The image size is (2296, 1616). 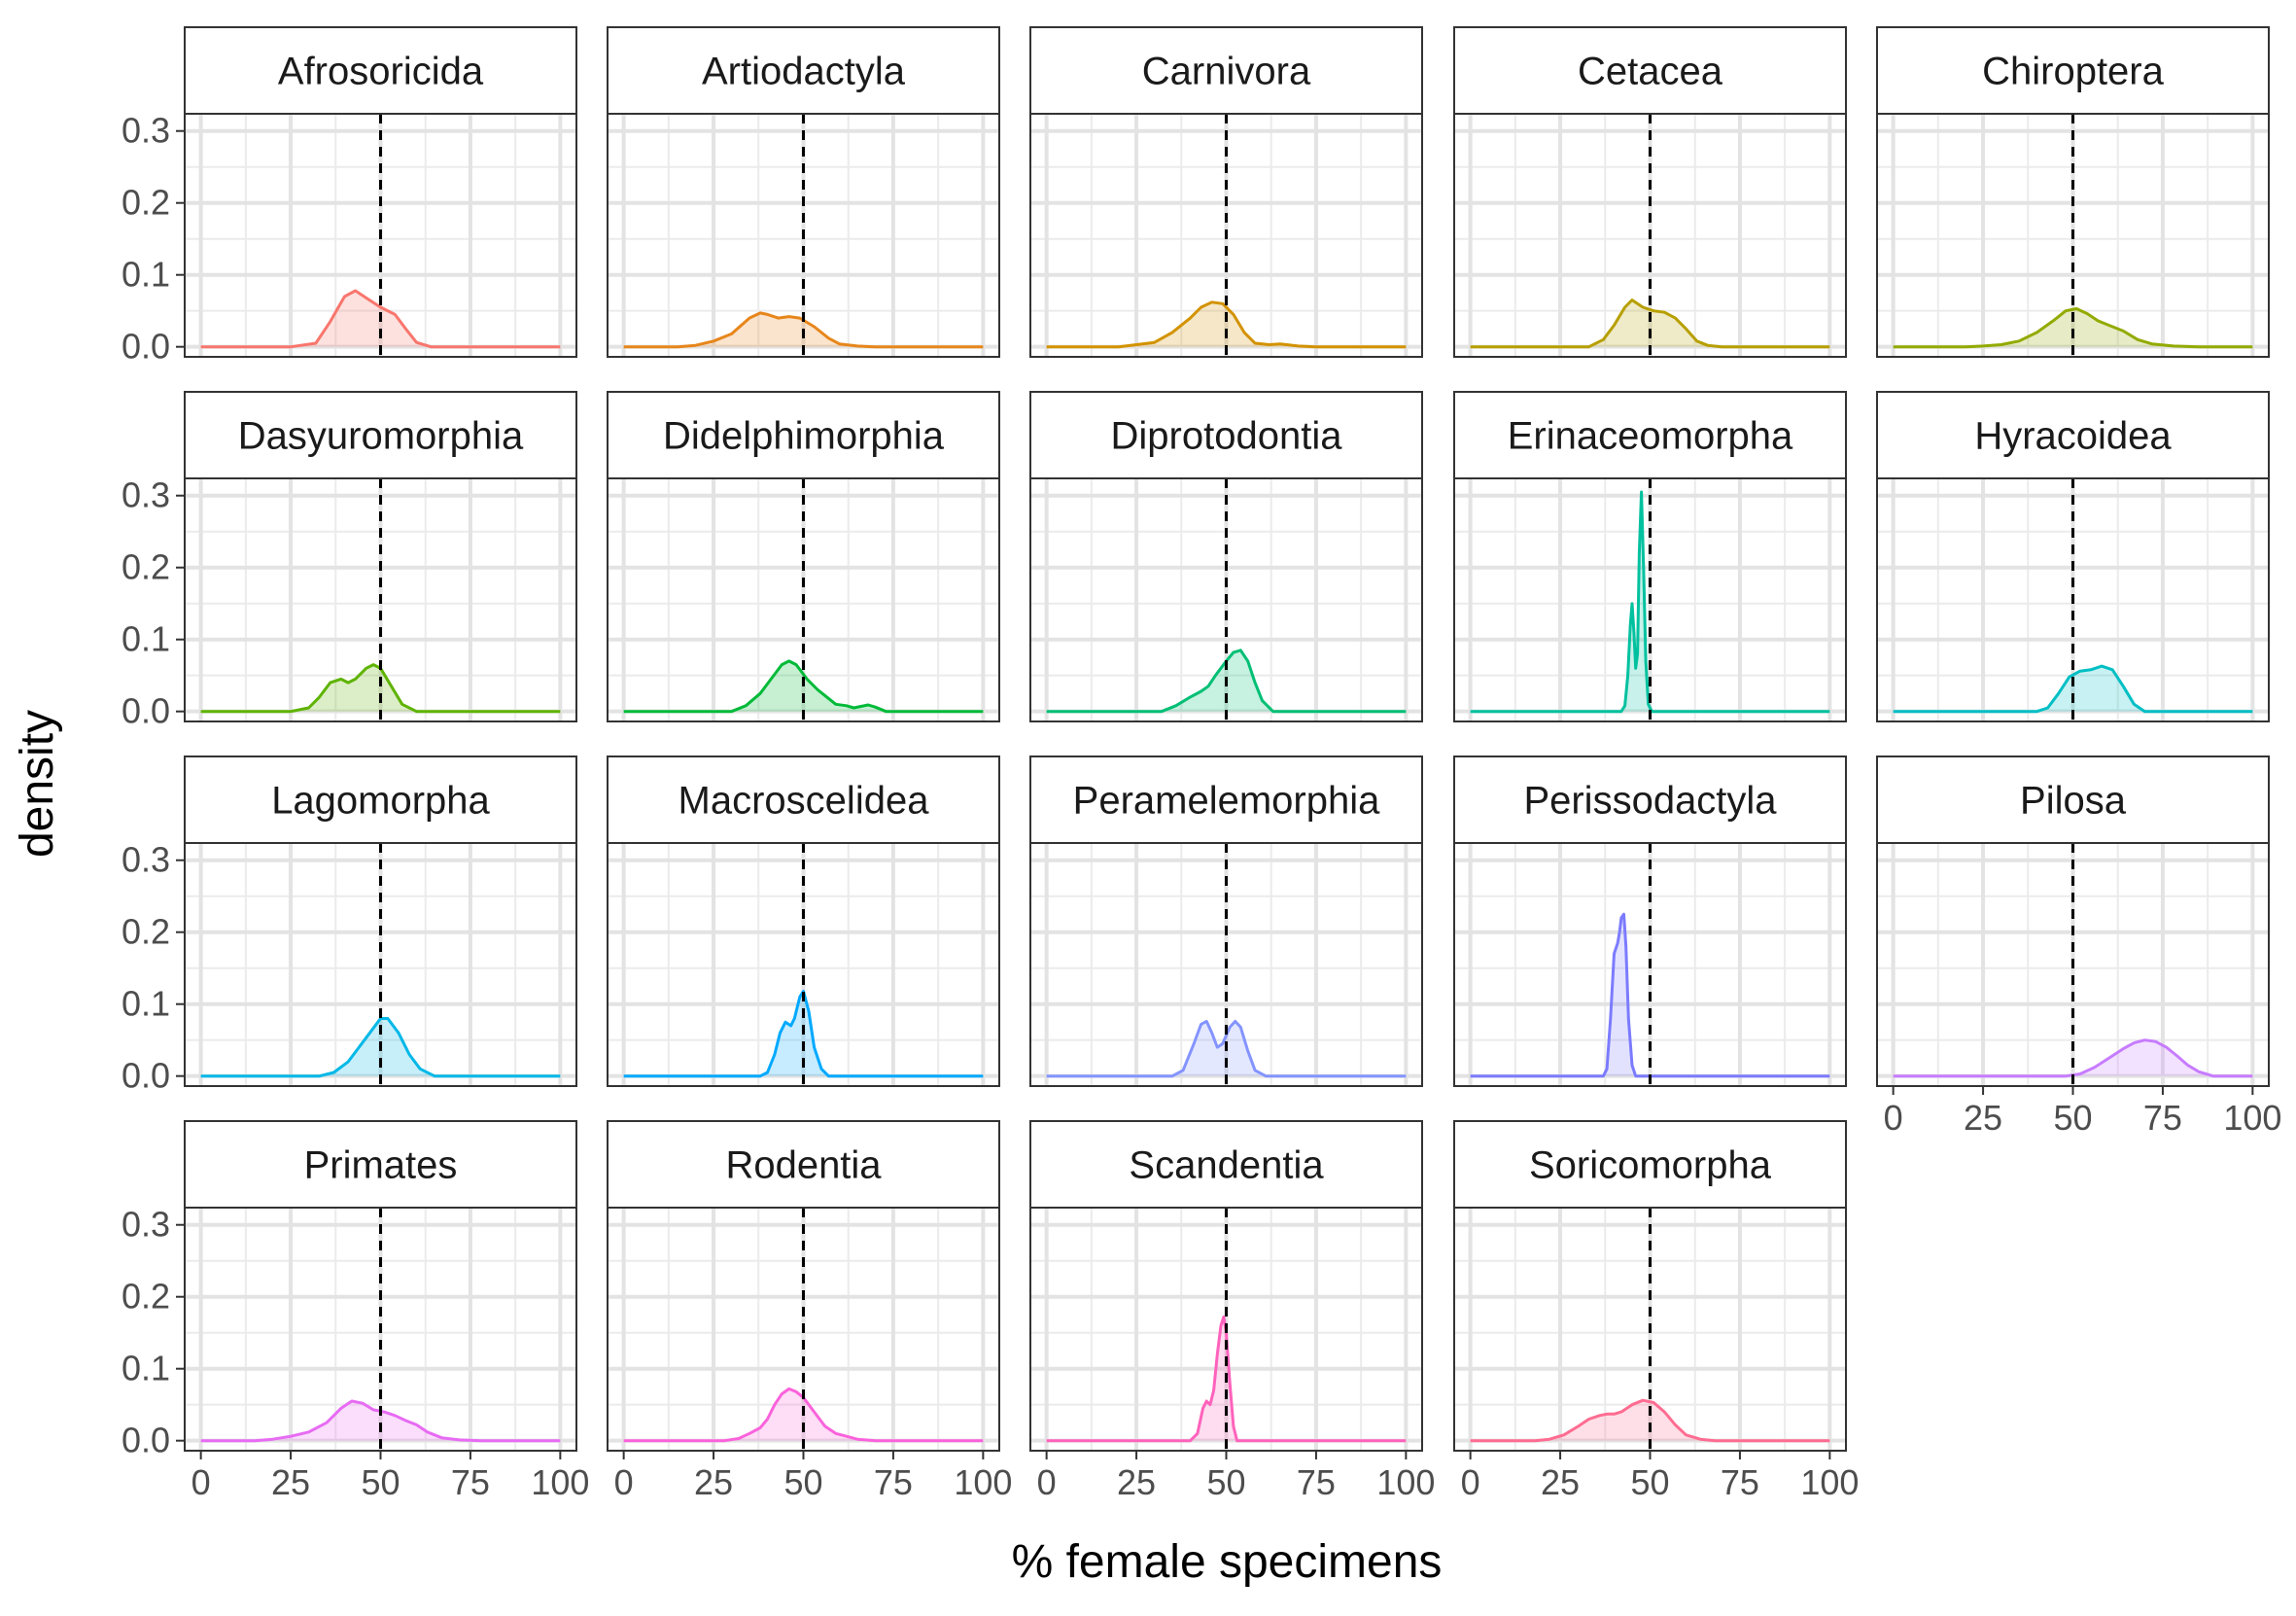 I want to click on density-line-peramelemorphia, so click(x=1226, y=1048).